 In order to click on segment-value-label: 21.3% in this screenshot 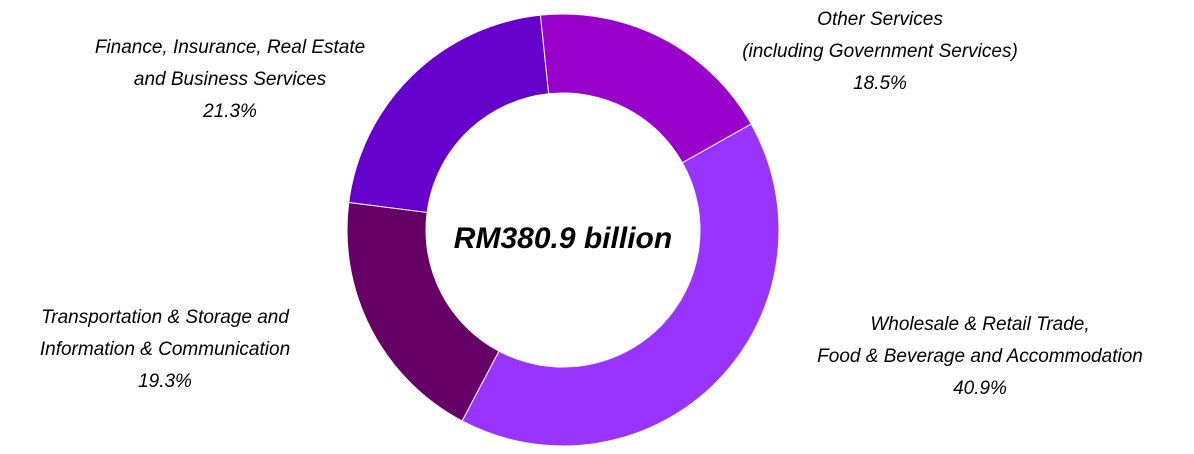, I will do `click(229, 111)`.